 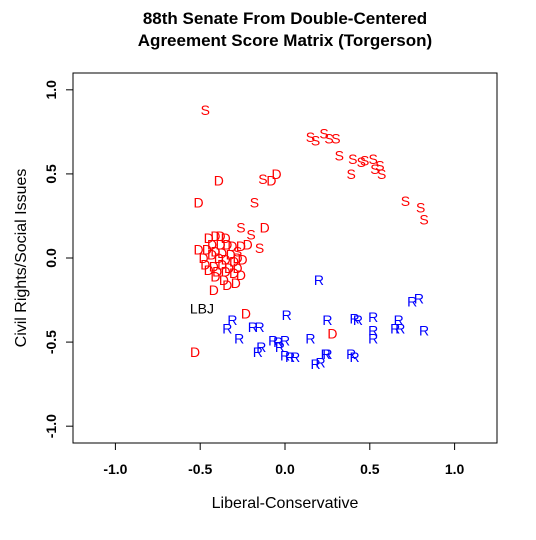 What do you see at coordinates (374, 169) in the screenshot?
I see `point-s-11: S` at bounding box center [374, 169].